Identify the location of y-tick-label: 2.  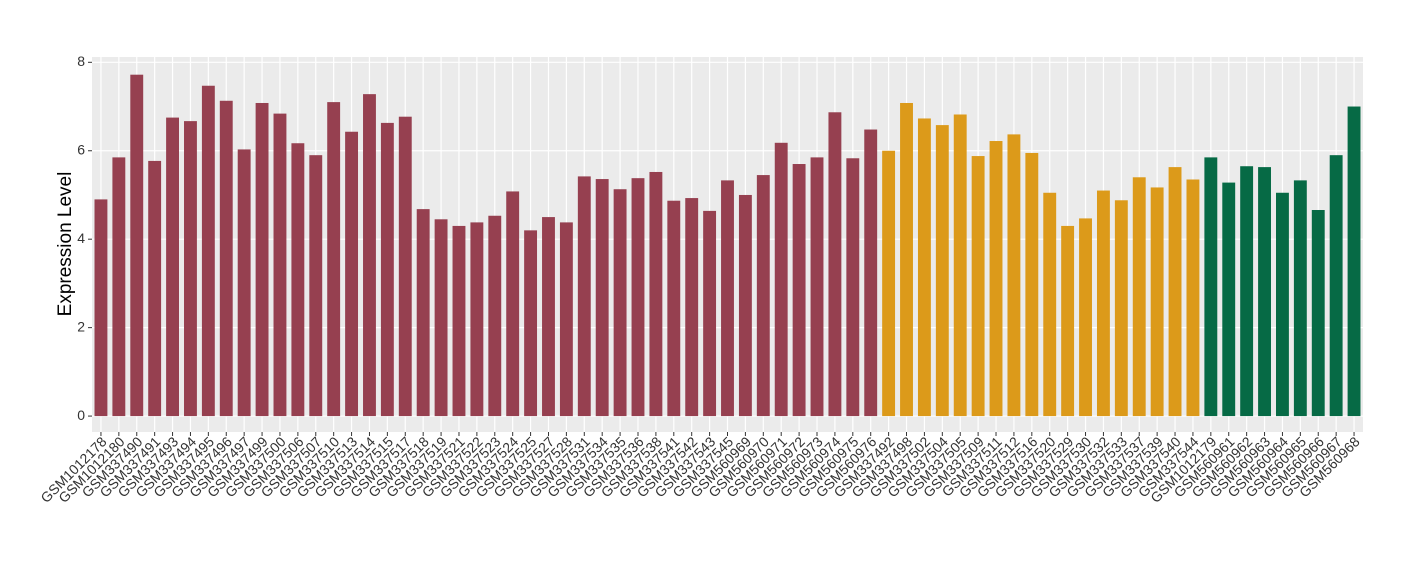
(81, 326).